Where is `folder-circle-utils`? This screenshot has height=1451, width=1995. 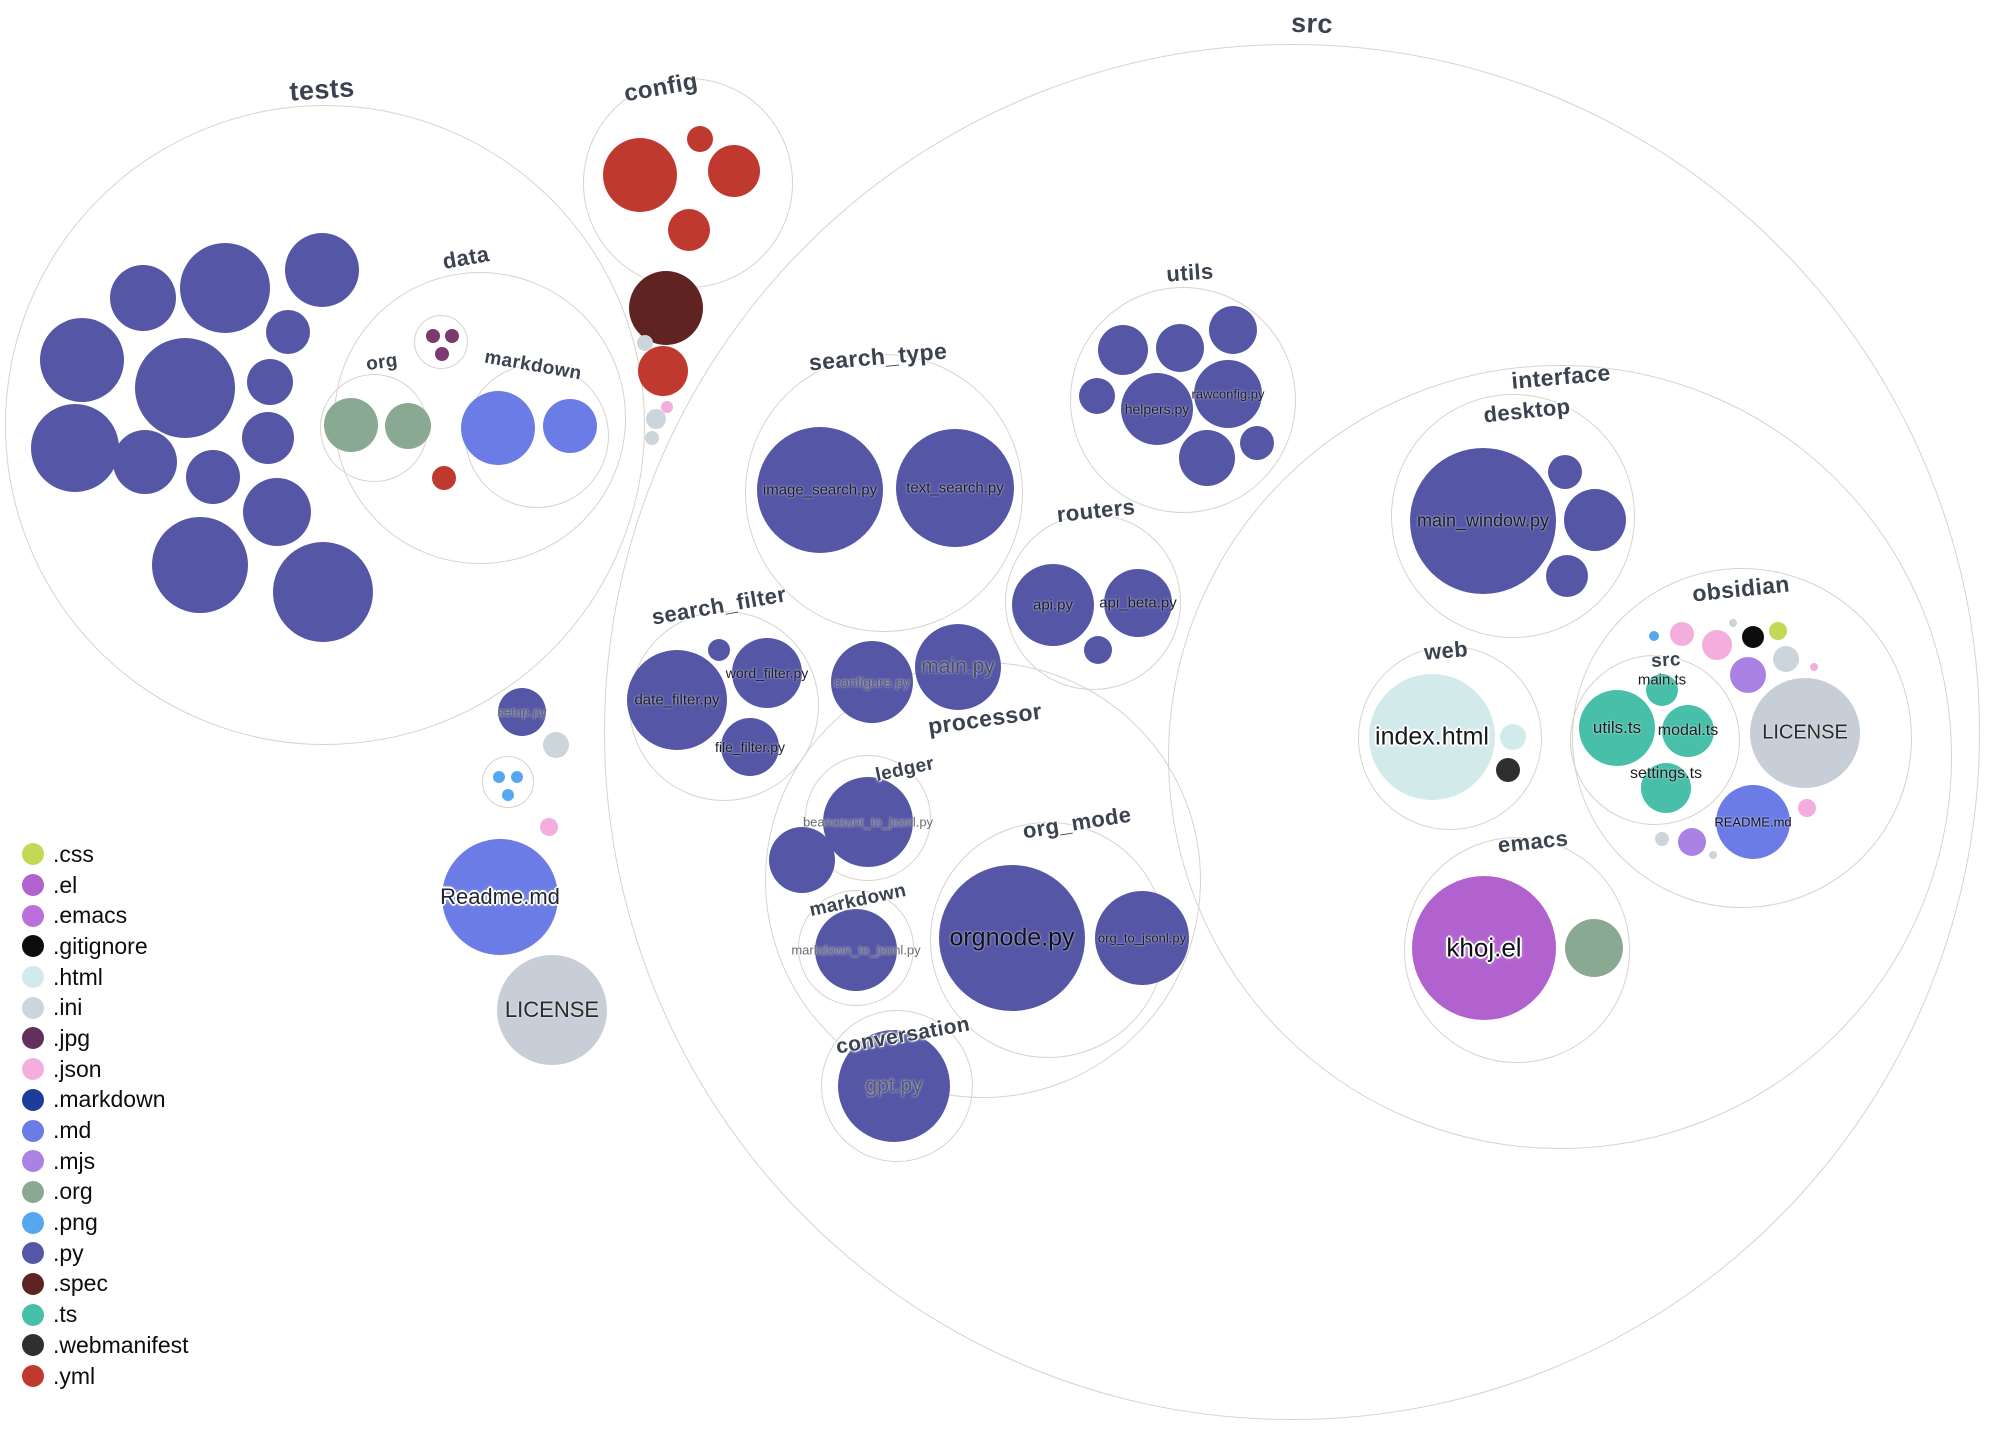 folder-circle-utils is located at coordinates (1183, 400).